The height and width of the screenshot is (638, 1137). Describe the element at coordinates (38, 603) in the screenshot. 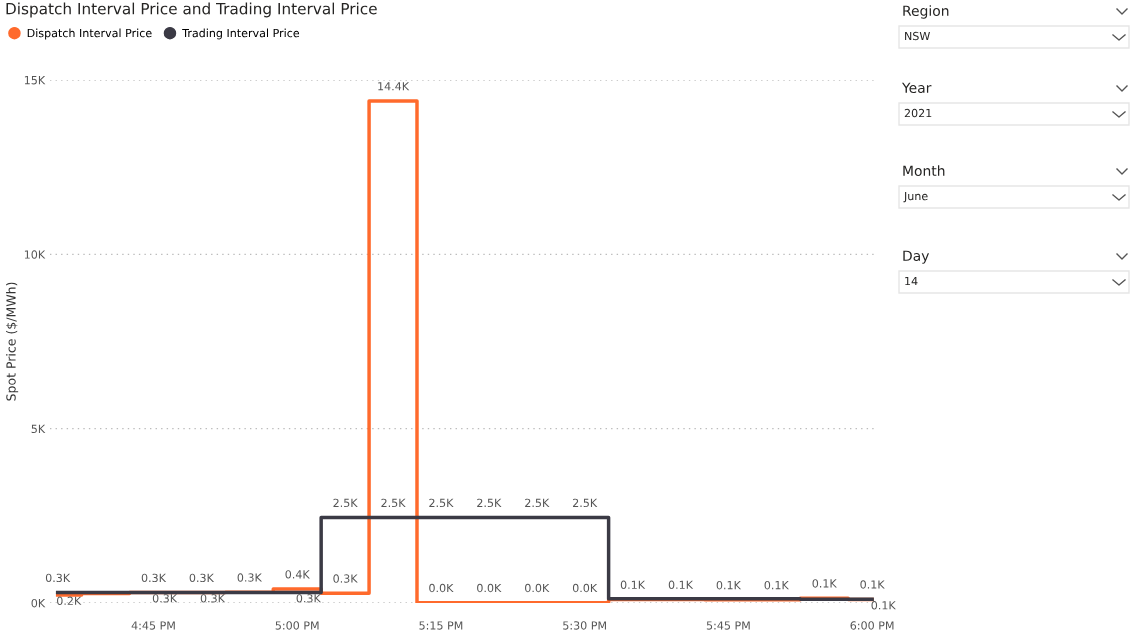

I see `y-tick-label: 0K` at that location.